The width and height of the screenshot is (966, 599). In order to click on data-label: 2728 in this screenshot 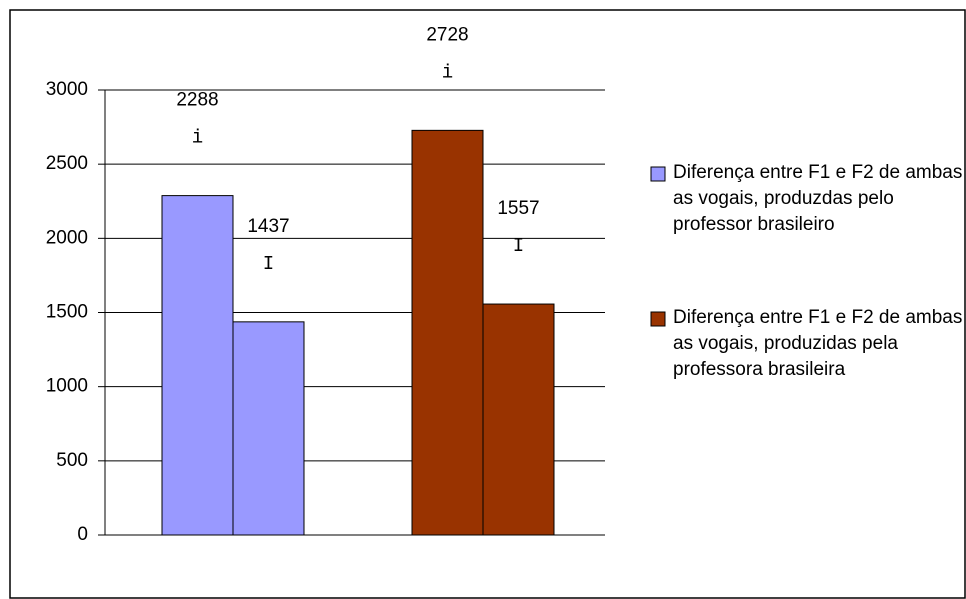, I will do `click(447, 34)`.